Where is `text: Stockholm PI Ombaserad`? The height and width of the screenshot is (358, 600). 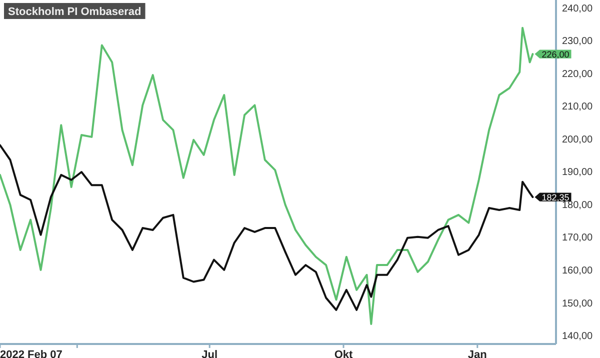
text: Stockholm PI Ombaserad is located at coordinates (75, 12).